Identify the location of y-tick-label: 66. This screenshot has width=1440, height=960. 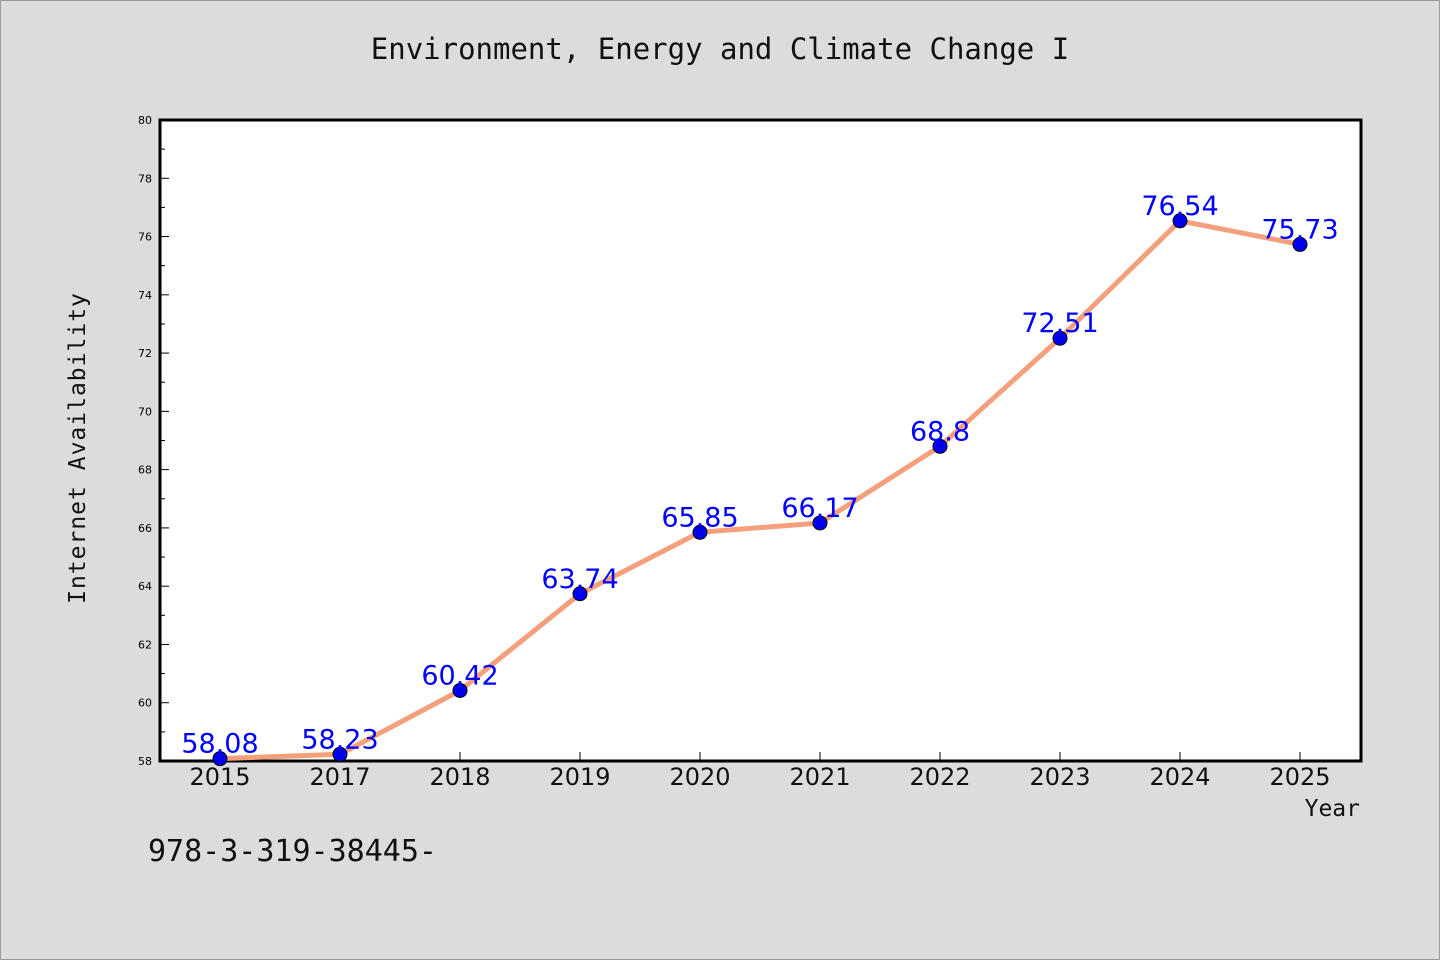
(145, 528).